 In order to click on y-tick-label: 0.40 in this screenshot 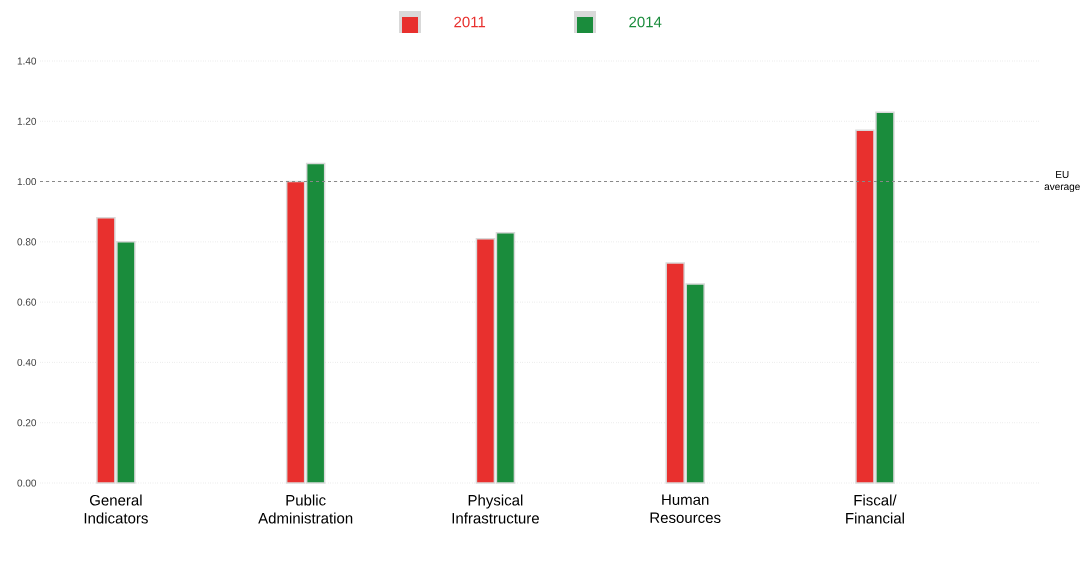, I will do `click(27, 362)`.